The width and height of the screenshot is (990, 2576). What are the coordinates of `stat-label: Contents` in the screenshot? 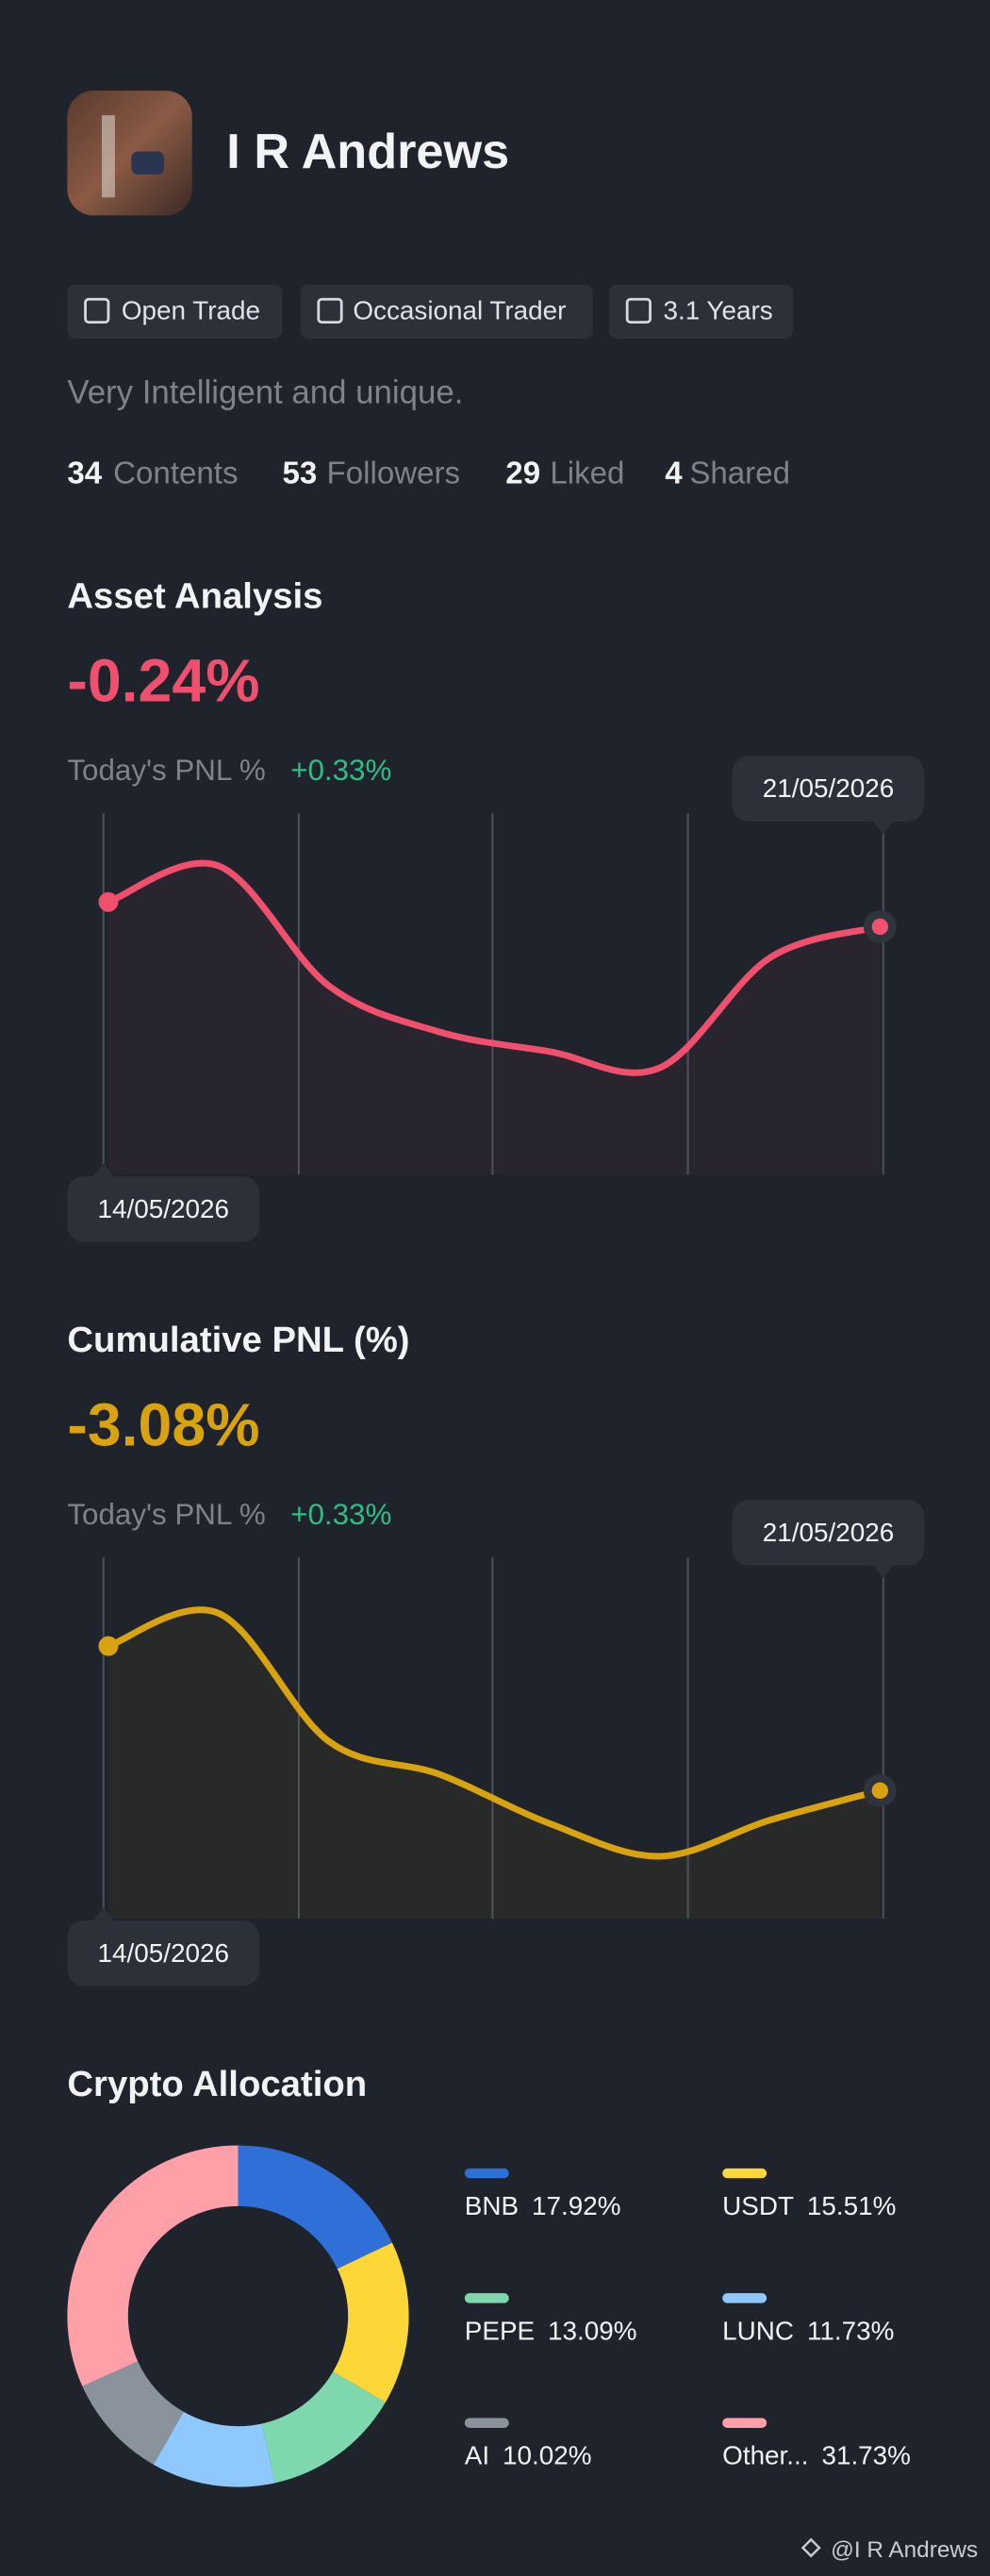 It's located at (175, 473).